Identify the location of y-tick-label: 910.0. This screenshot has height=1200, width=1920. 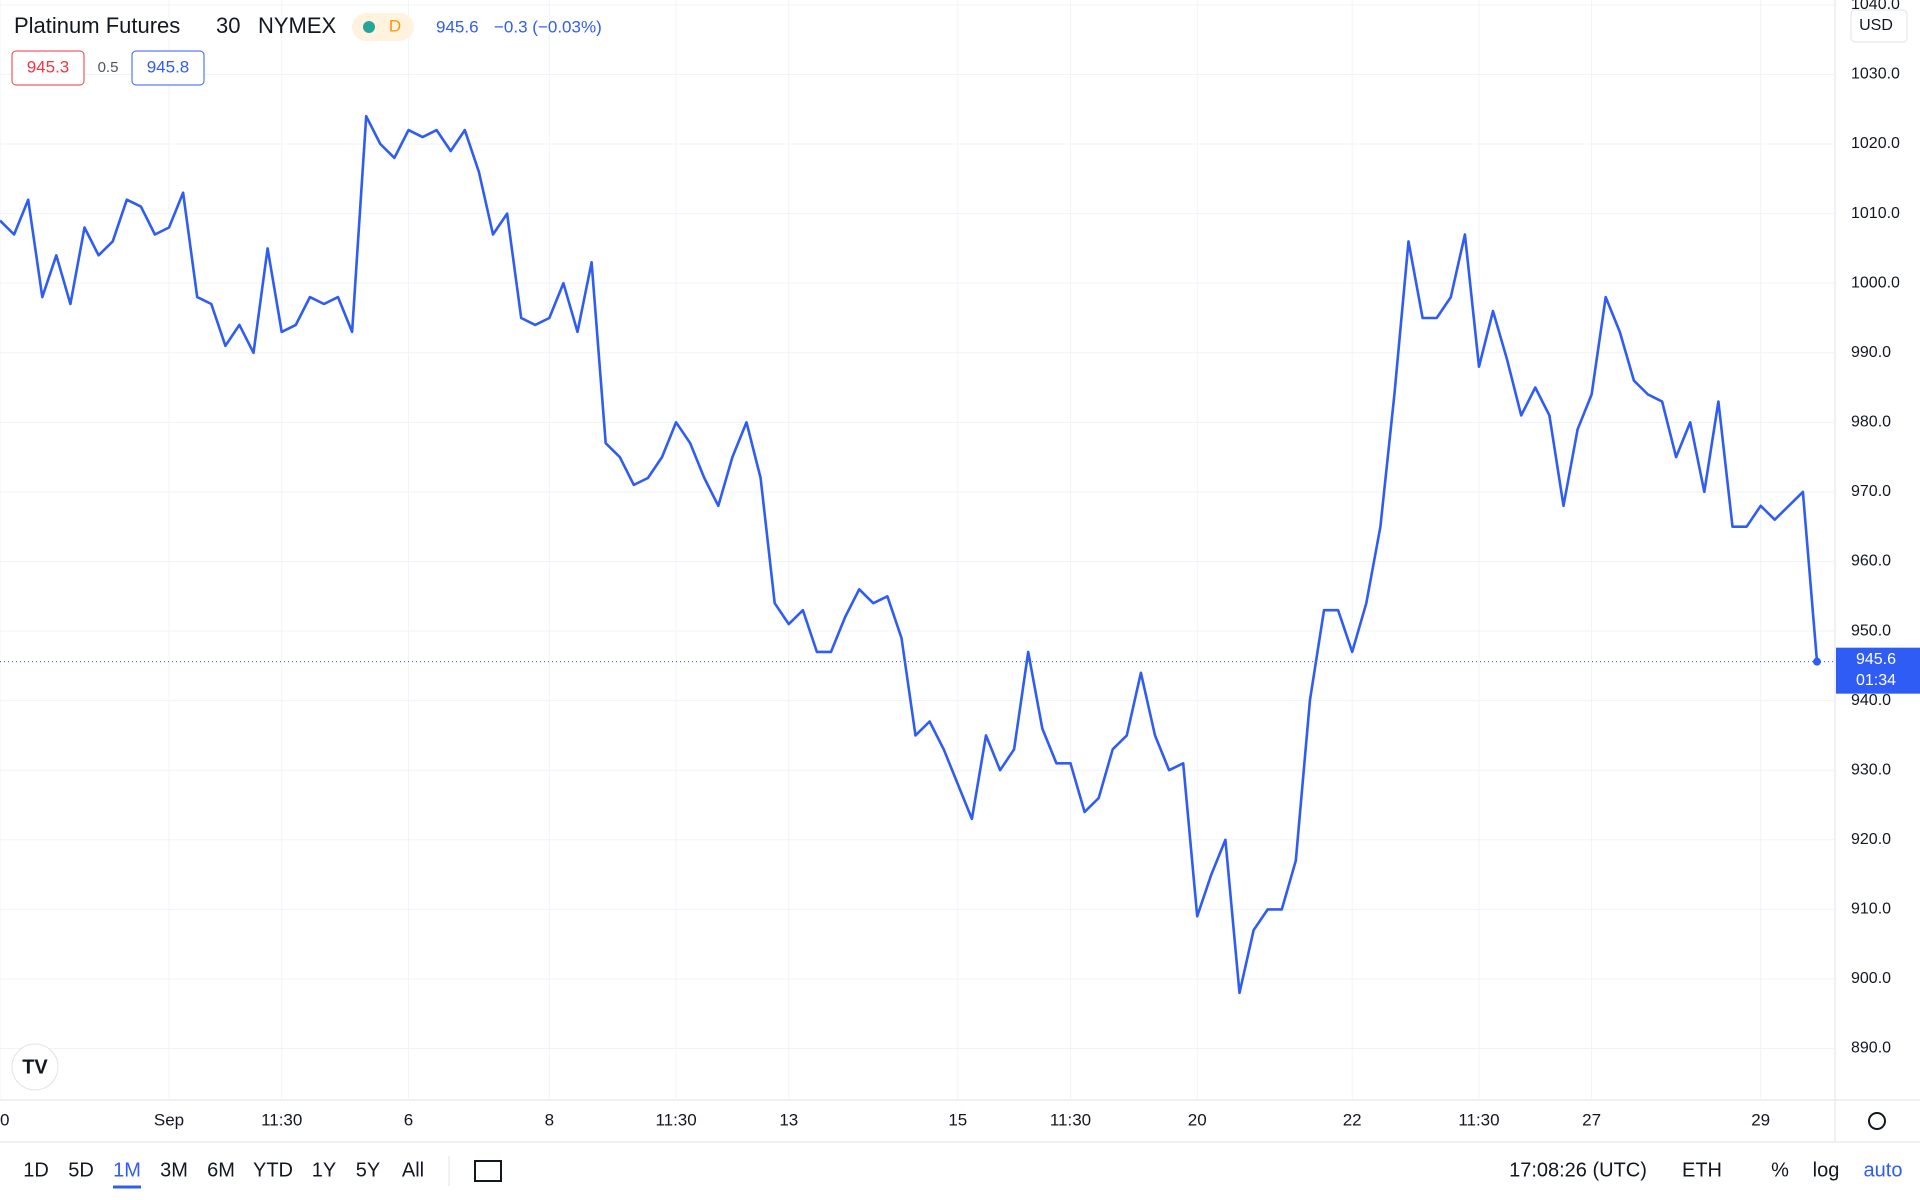
(1871, 909).